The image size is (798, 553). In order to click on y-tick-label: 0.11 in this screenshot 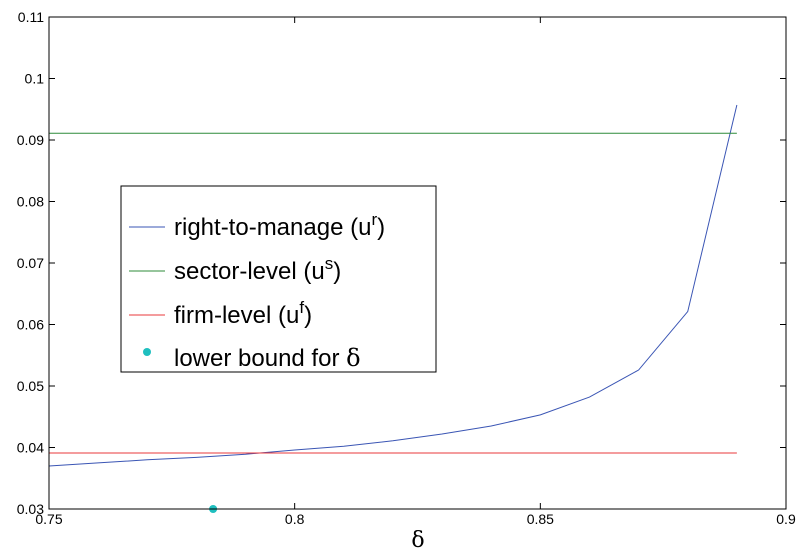, I will do `click(31, 17)`.